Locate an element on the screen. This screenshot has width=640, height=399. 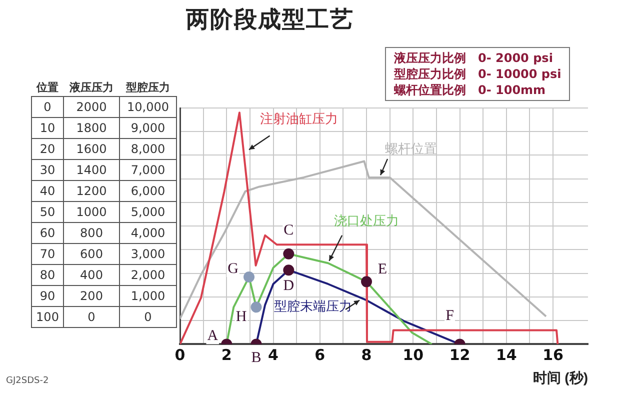
text: 70 is located at coordinates (48, 254).